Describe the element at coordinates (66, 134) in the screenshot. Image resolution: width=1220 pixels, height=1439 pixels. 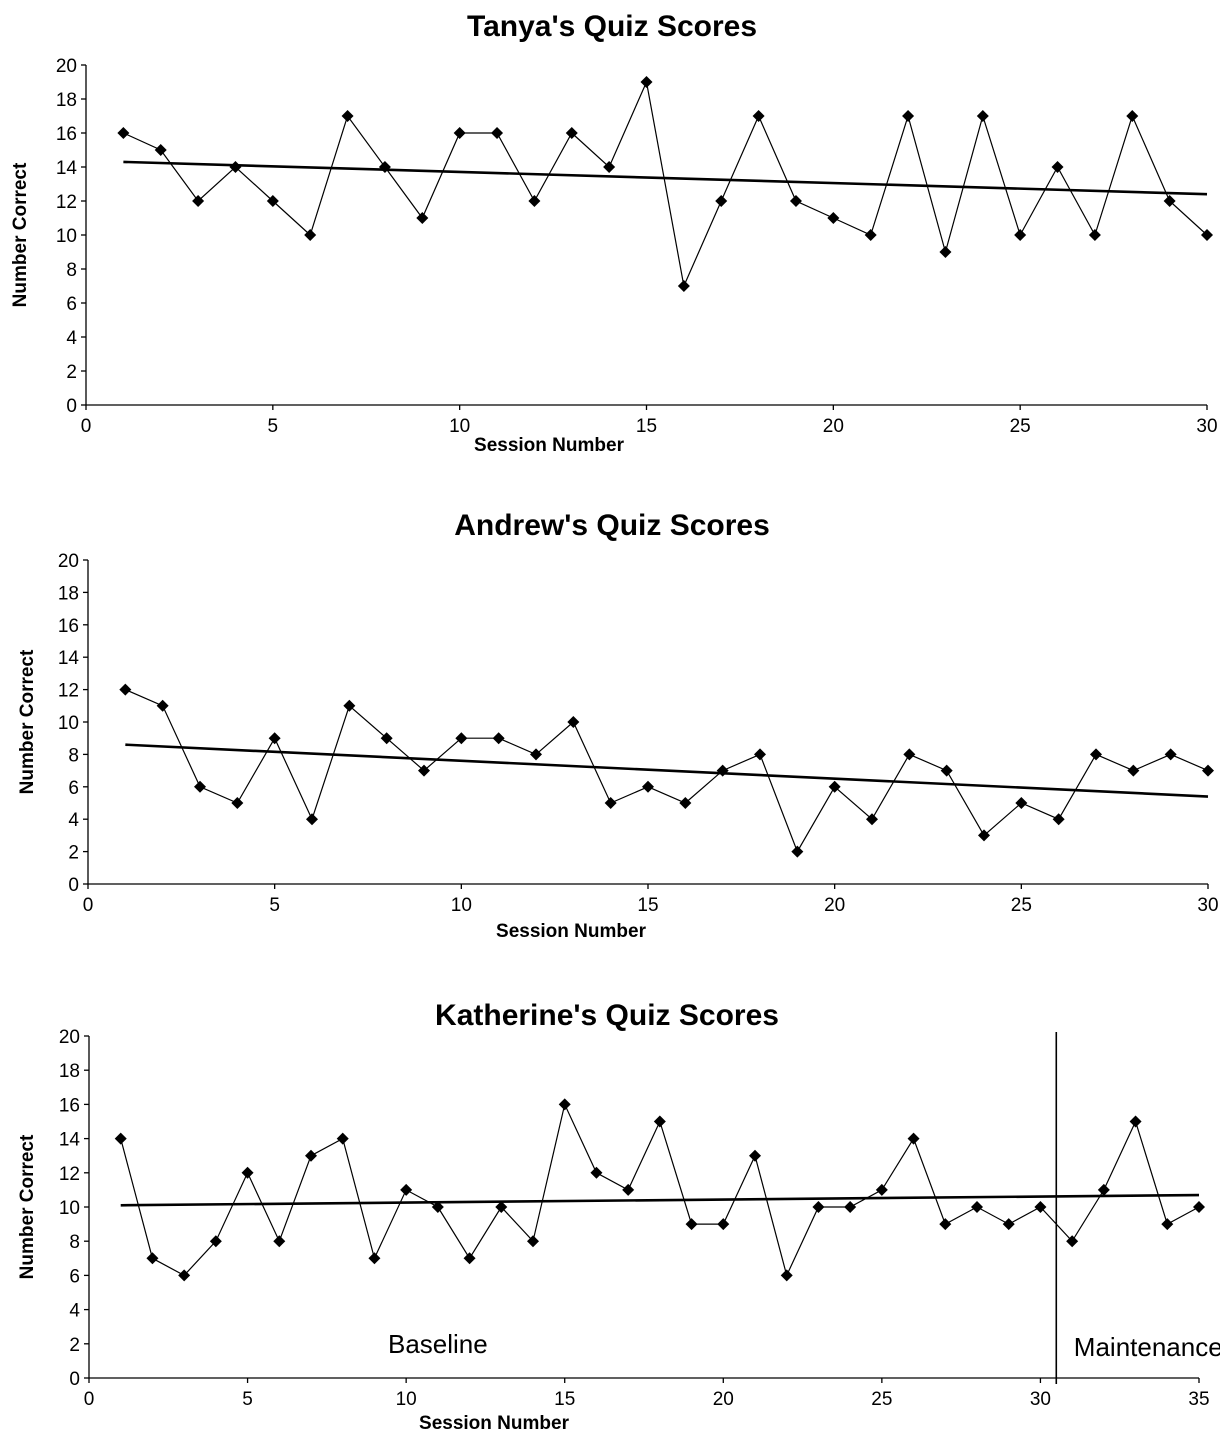
I see `y-tick-label: 16` at that location.